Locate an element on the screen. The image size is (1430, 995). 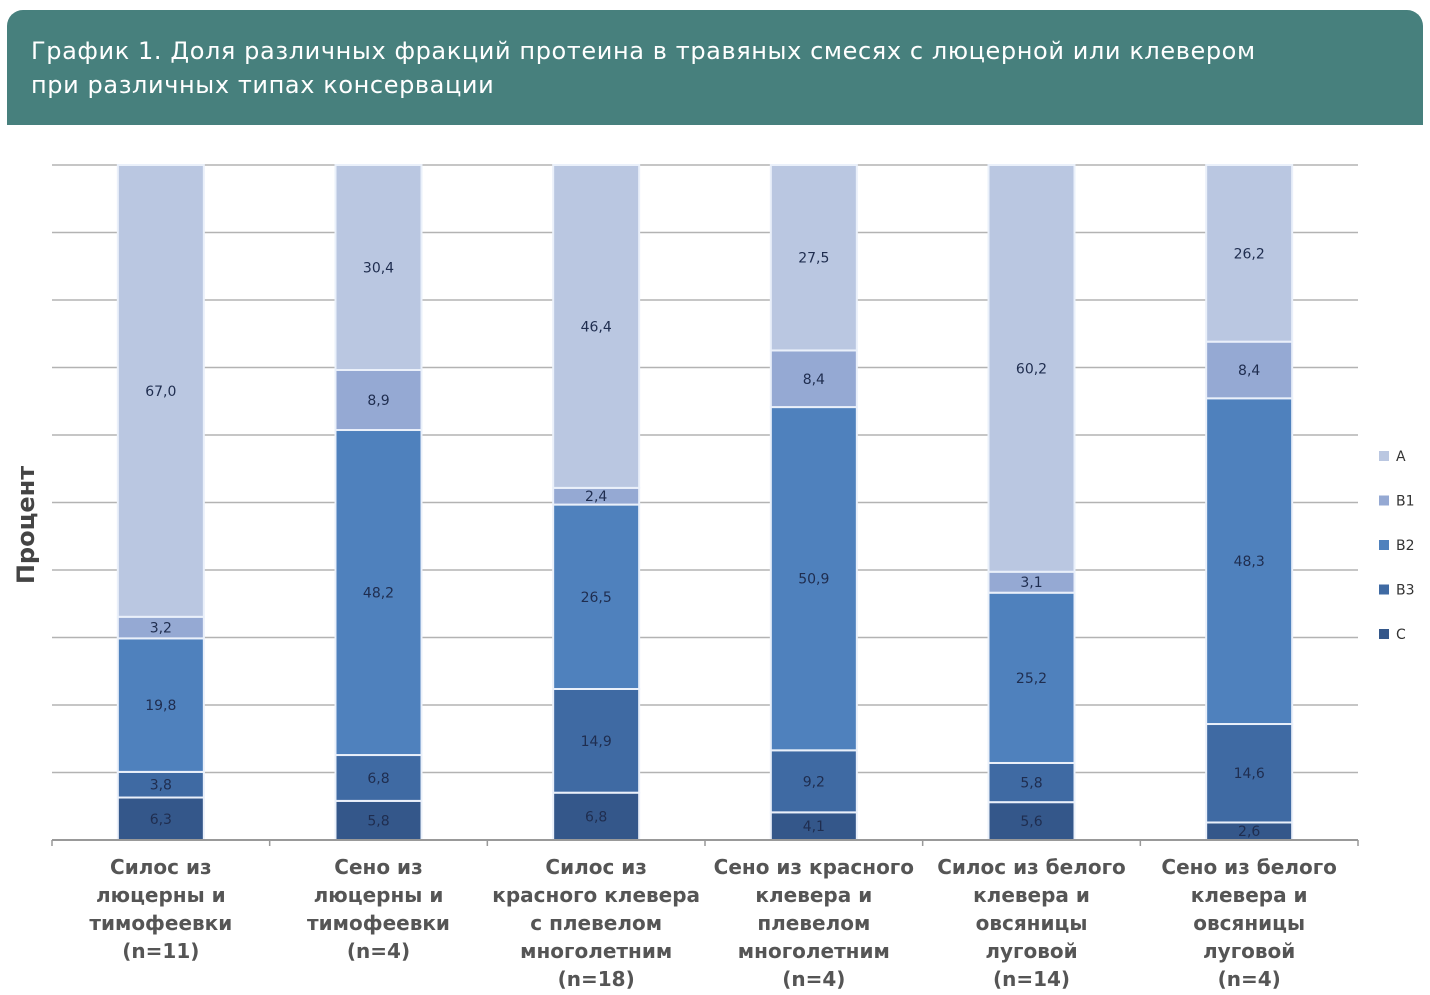
data-label: 30,4 is located at coordinates (378, 268).